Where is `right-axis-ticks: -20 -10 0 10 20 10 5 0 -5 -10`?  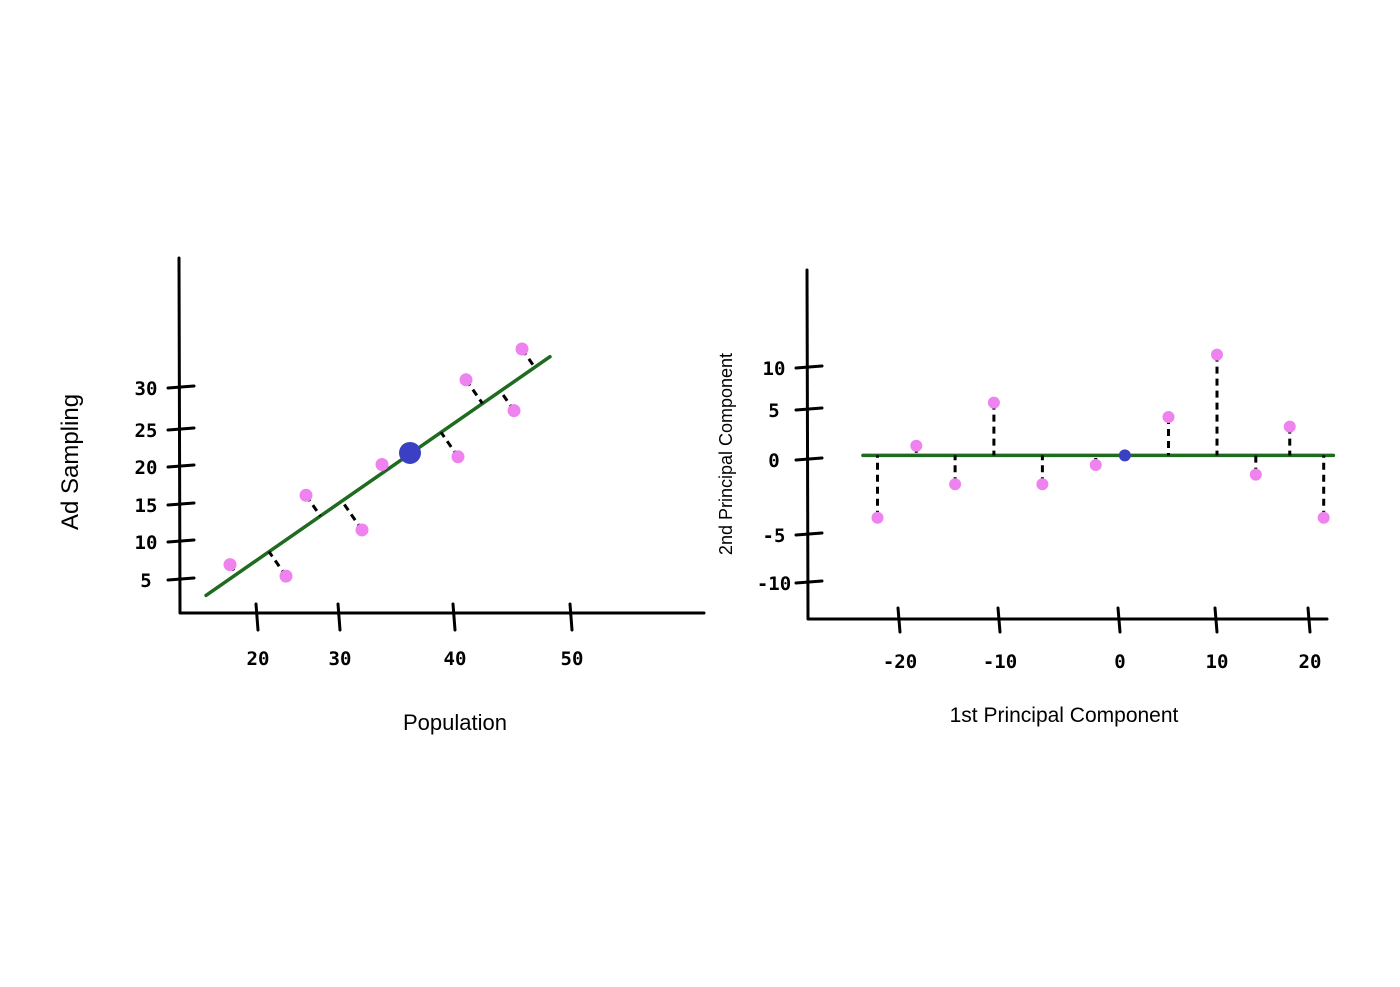 right-axis-ticks: -20 -10 0 10 20 10 5 0 -5 -10 is located at coordinates (1039, 515).